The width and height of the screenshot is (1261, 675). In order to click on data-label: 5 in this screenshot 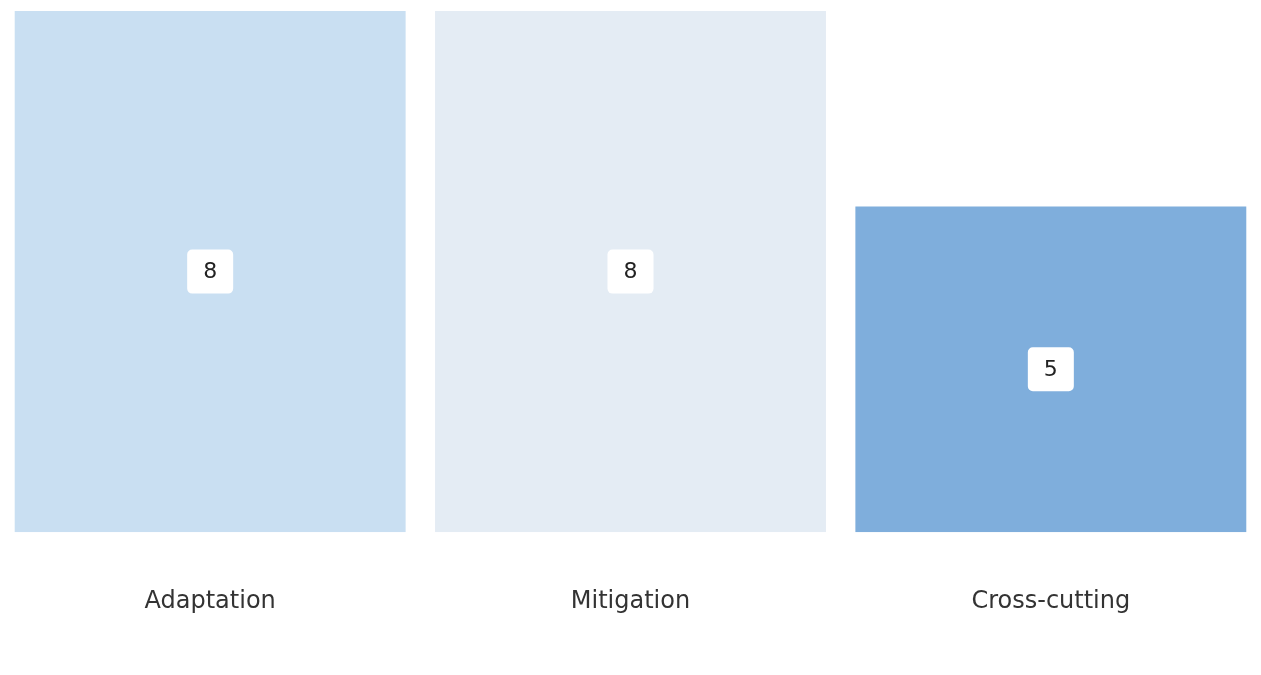, I will do `click(1050, 369)`.